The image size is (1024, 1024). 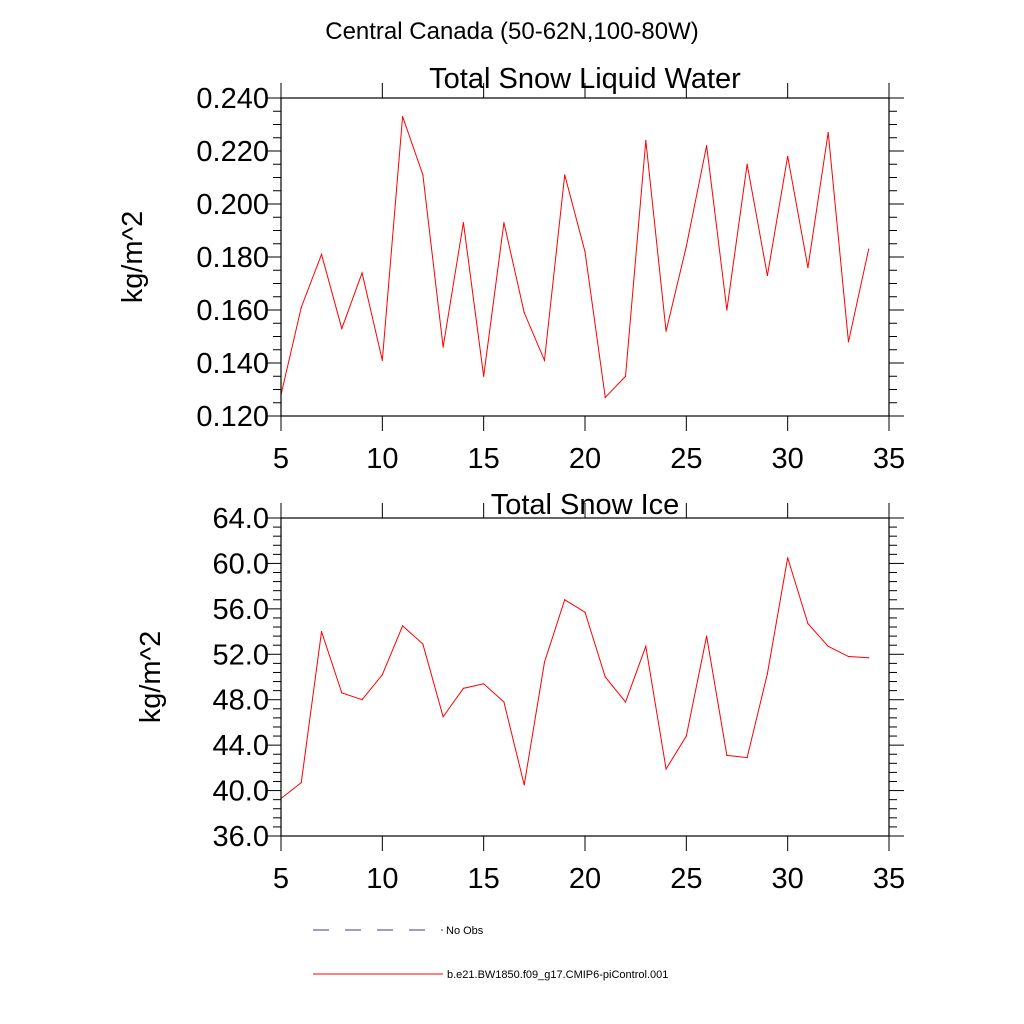 I want to click on series-line, so click(x=574, y=678).